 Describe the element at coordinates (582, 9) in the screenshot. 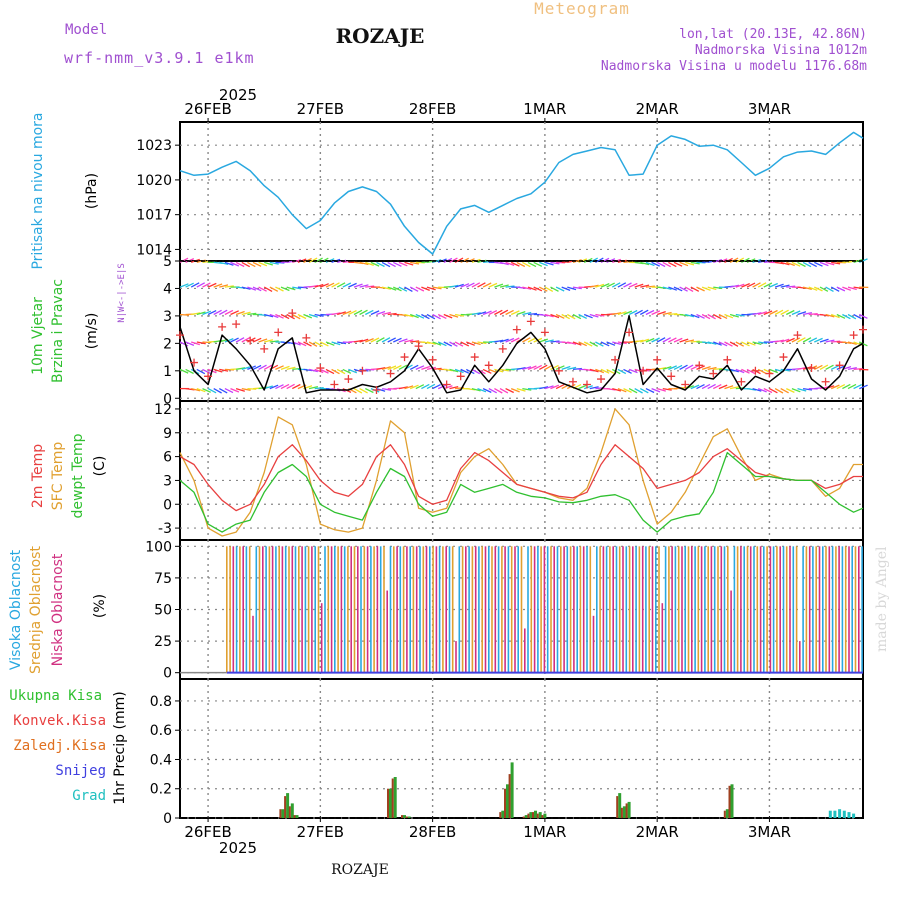

I see `chart-title: Meteogram` at that location.